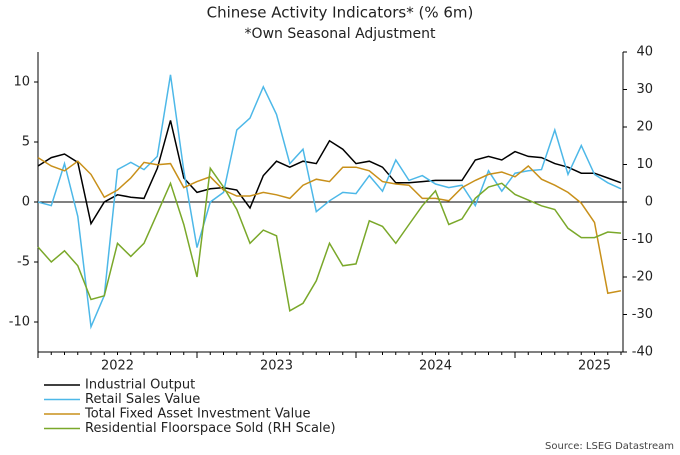  Describe the element at coordinates (435, 366) in the screenshot. I see `x-tick-label: 2024` at that location.